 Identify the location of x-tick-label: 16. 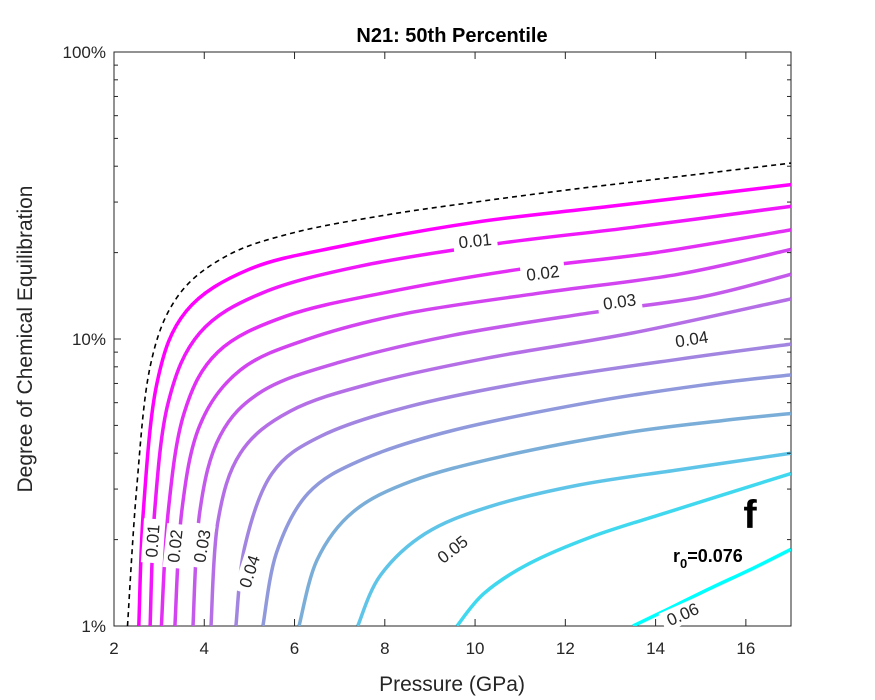
(745, 648).